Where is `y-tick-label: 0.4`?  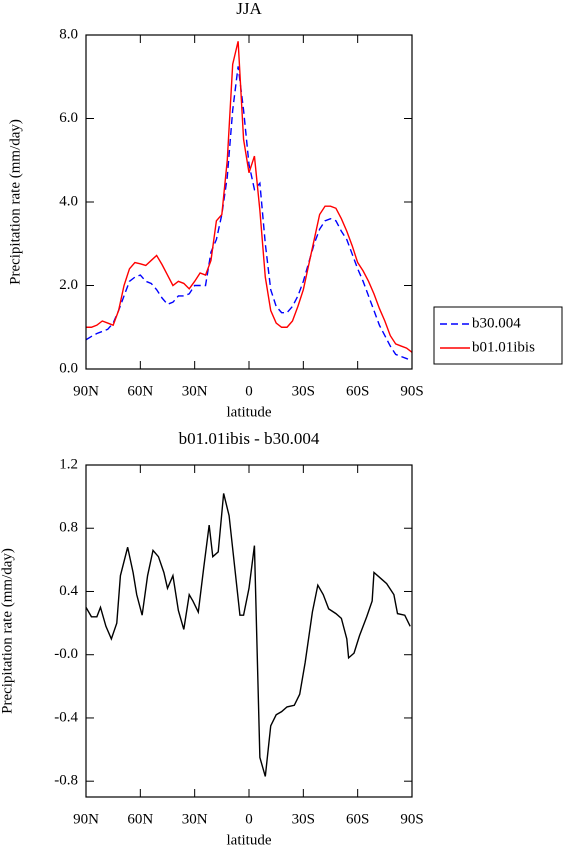
y-tick-label: 0.4 is located at coordinates (68, 591).